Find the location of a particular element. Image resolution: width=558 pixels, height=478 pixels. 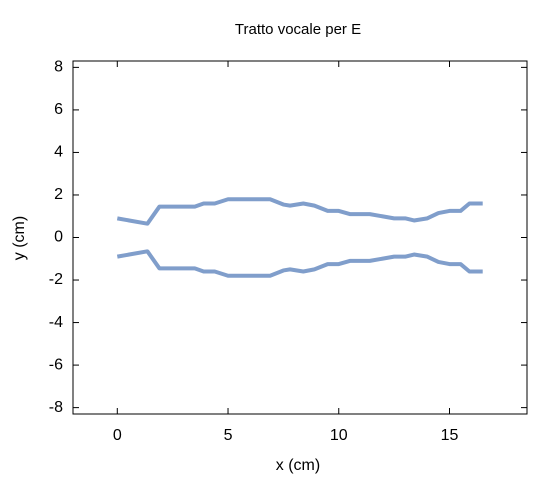

y-tick-label: -4 is located at coordinates (56, 322).